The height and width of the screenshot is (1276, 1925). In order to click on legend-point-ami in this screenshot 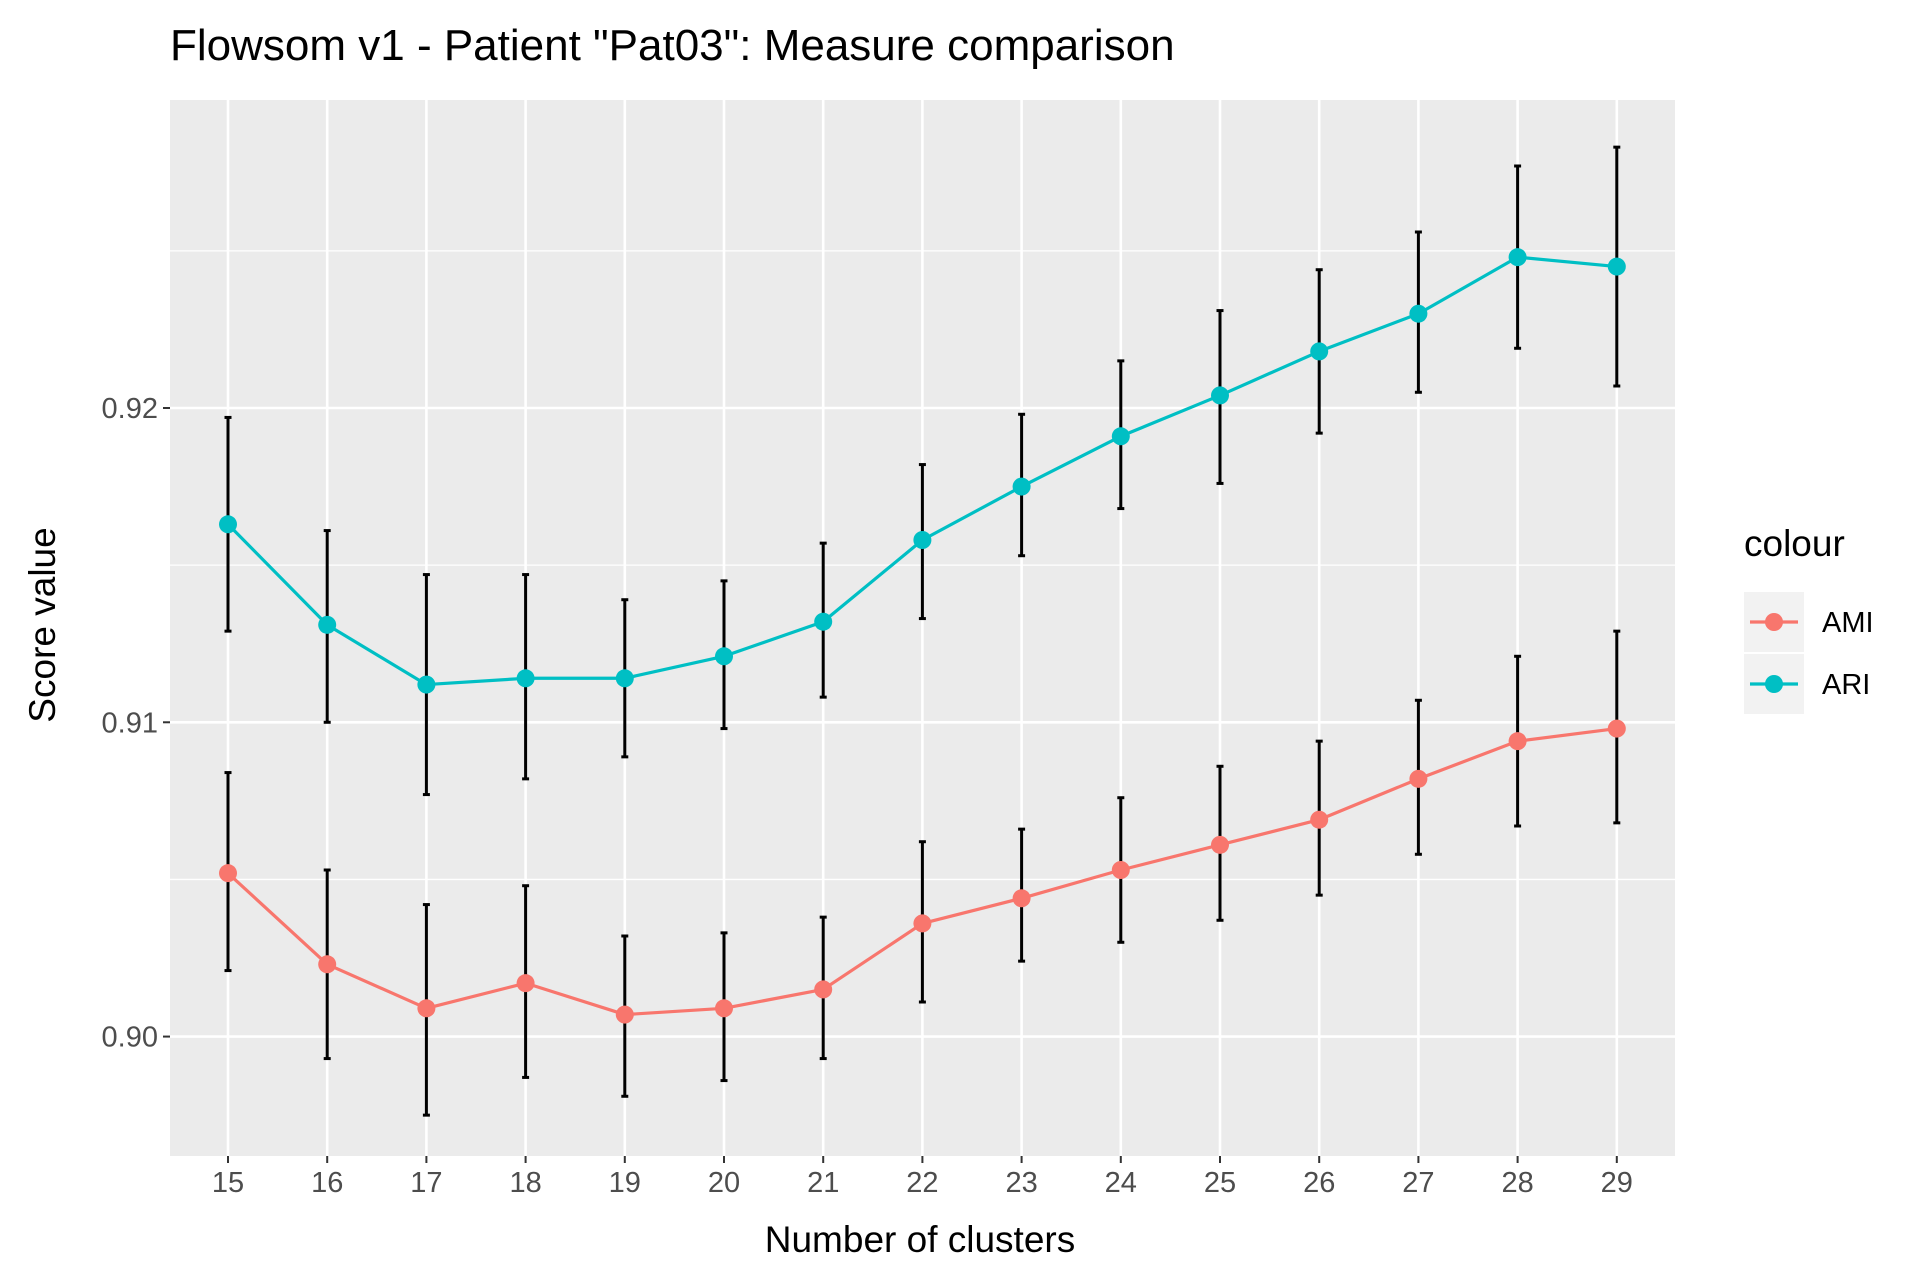, I will do `click(1774, 622)`.